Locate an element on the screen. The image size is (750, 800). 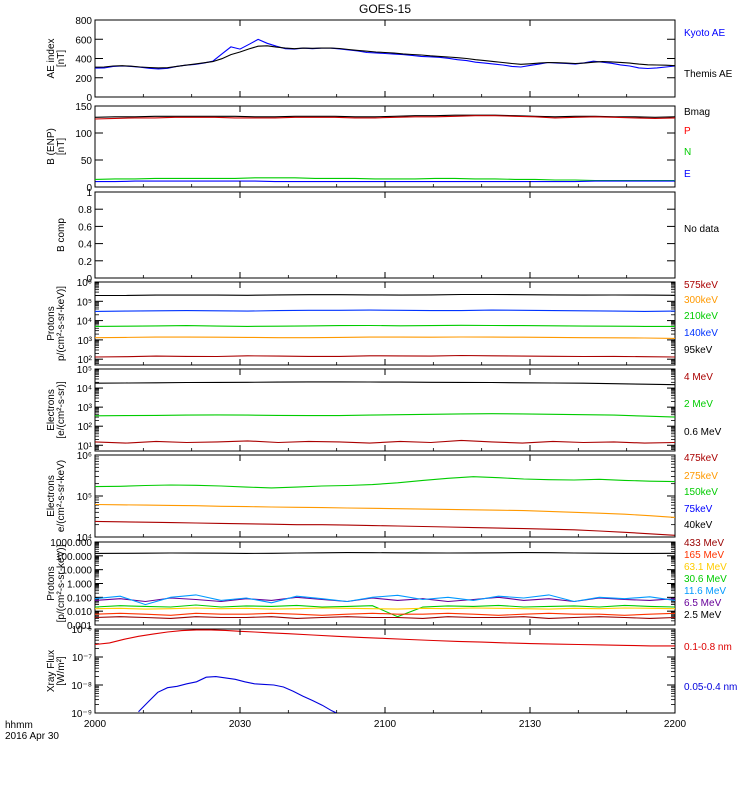
panel-b_comp: 0 0.2 0.4 0.6 0.8 1 B comp No data is located at coordinates (387, 236).